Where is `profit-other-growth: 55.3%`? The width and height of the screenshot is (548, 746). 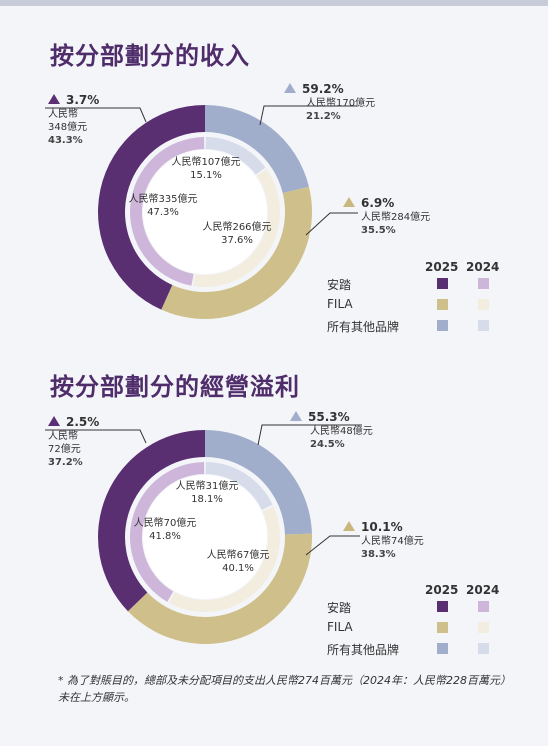
profit-other-growth: 55.3% is located at coordinates (329, 417).